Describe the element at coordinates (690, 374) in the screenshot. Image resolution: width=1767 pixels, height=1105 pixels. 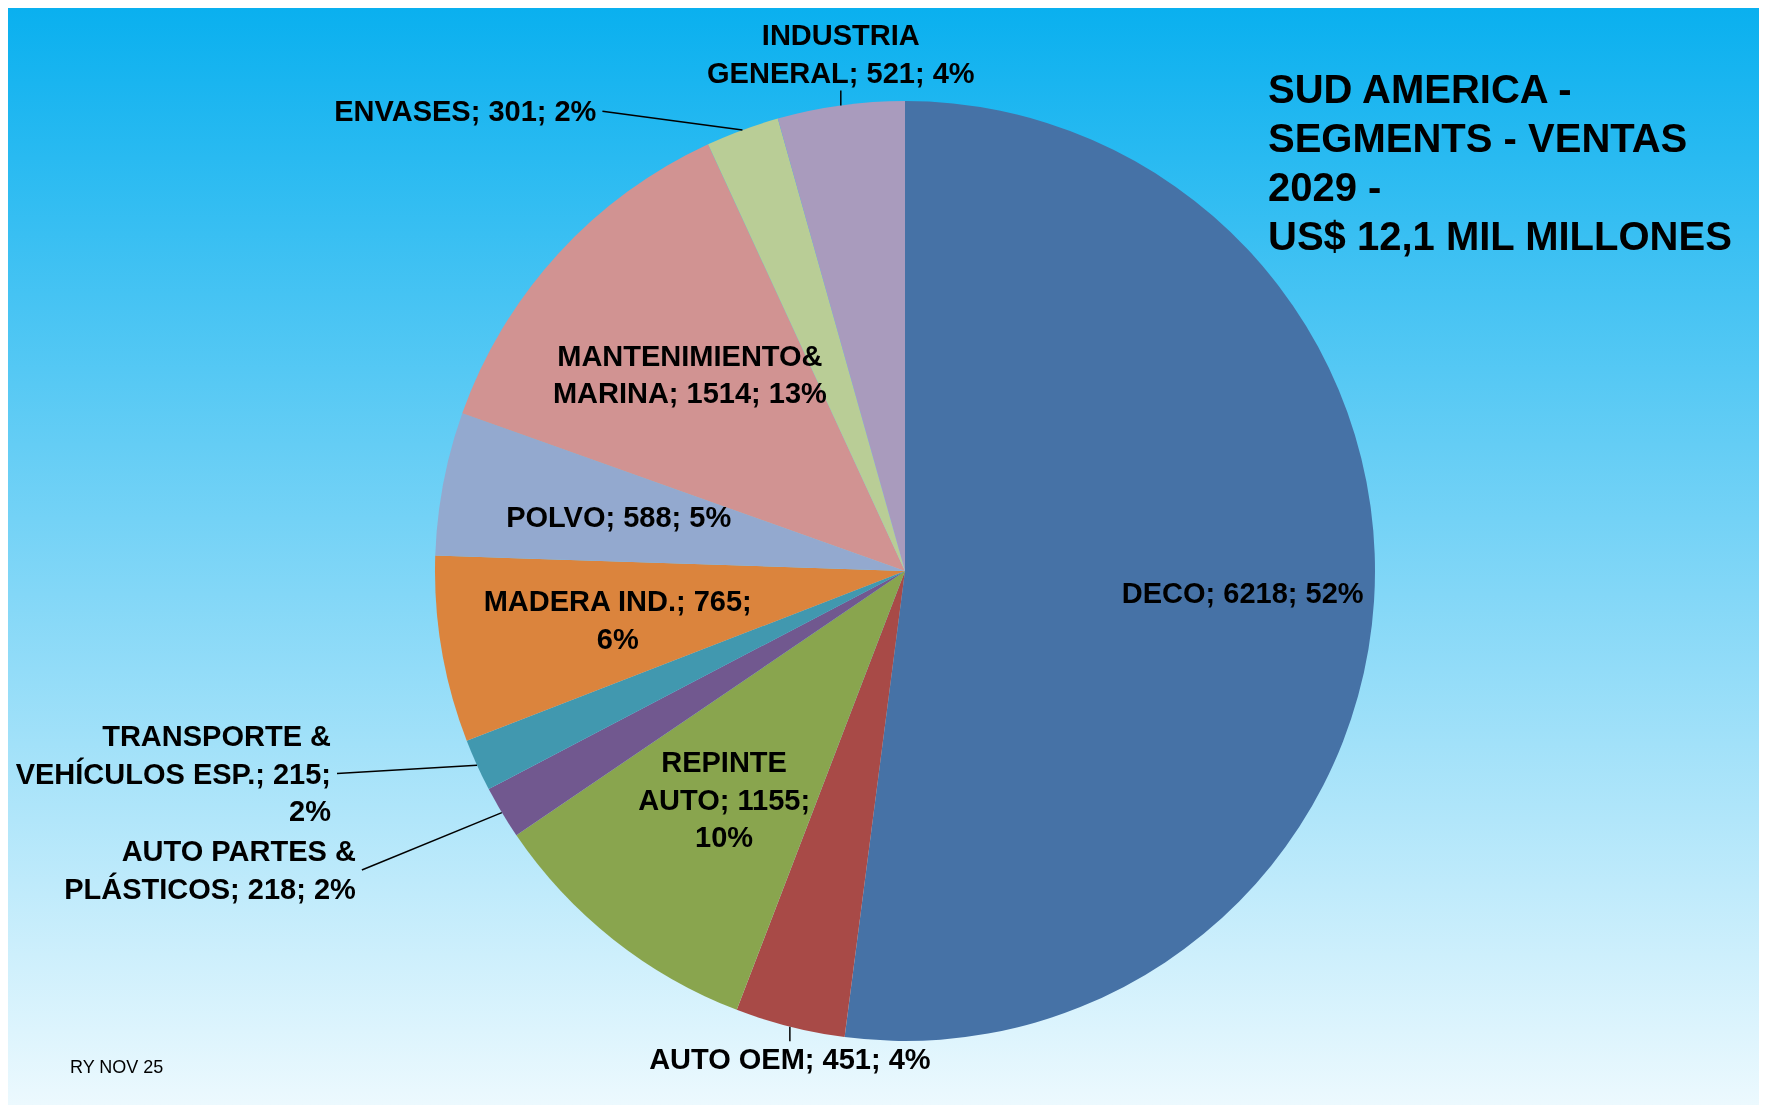
I see `slice-label: MANTENIMIENTO& MARINA; 1514; 13%` at that location.